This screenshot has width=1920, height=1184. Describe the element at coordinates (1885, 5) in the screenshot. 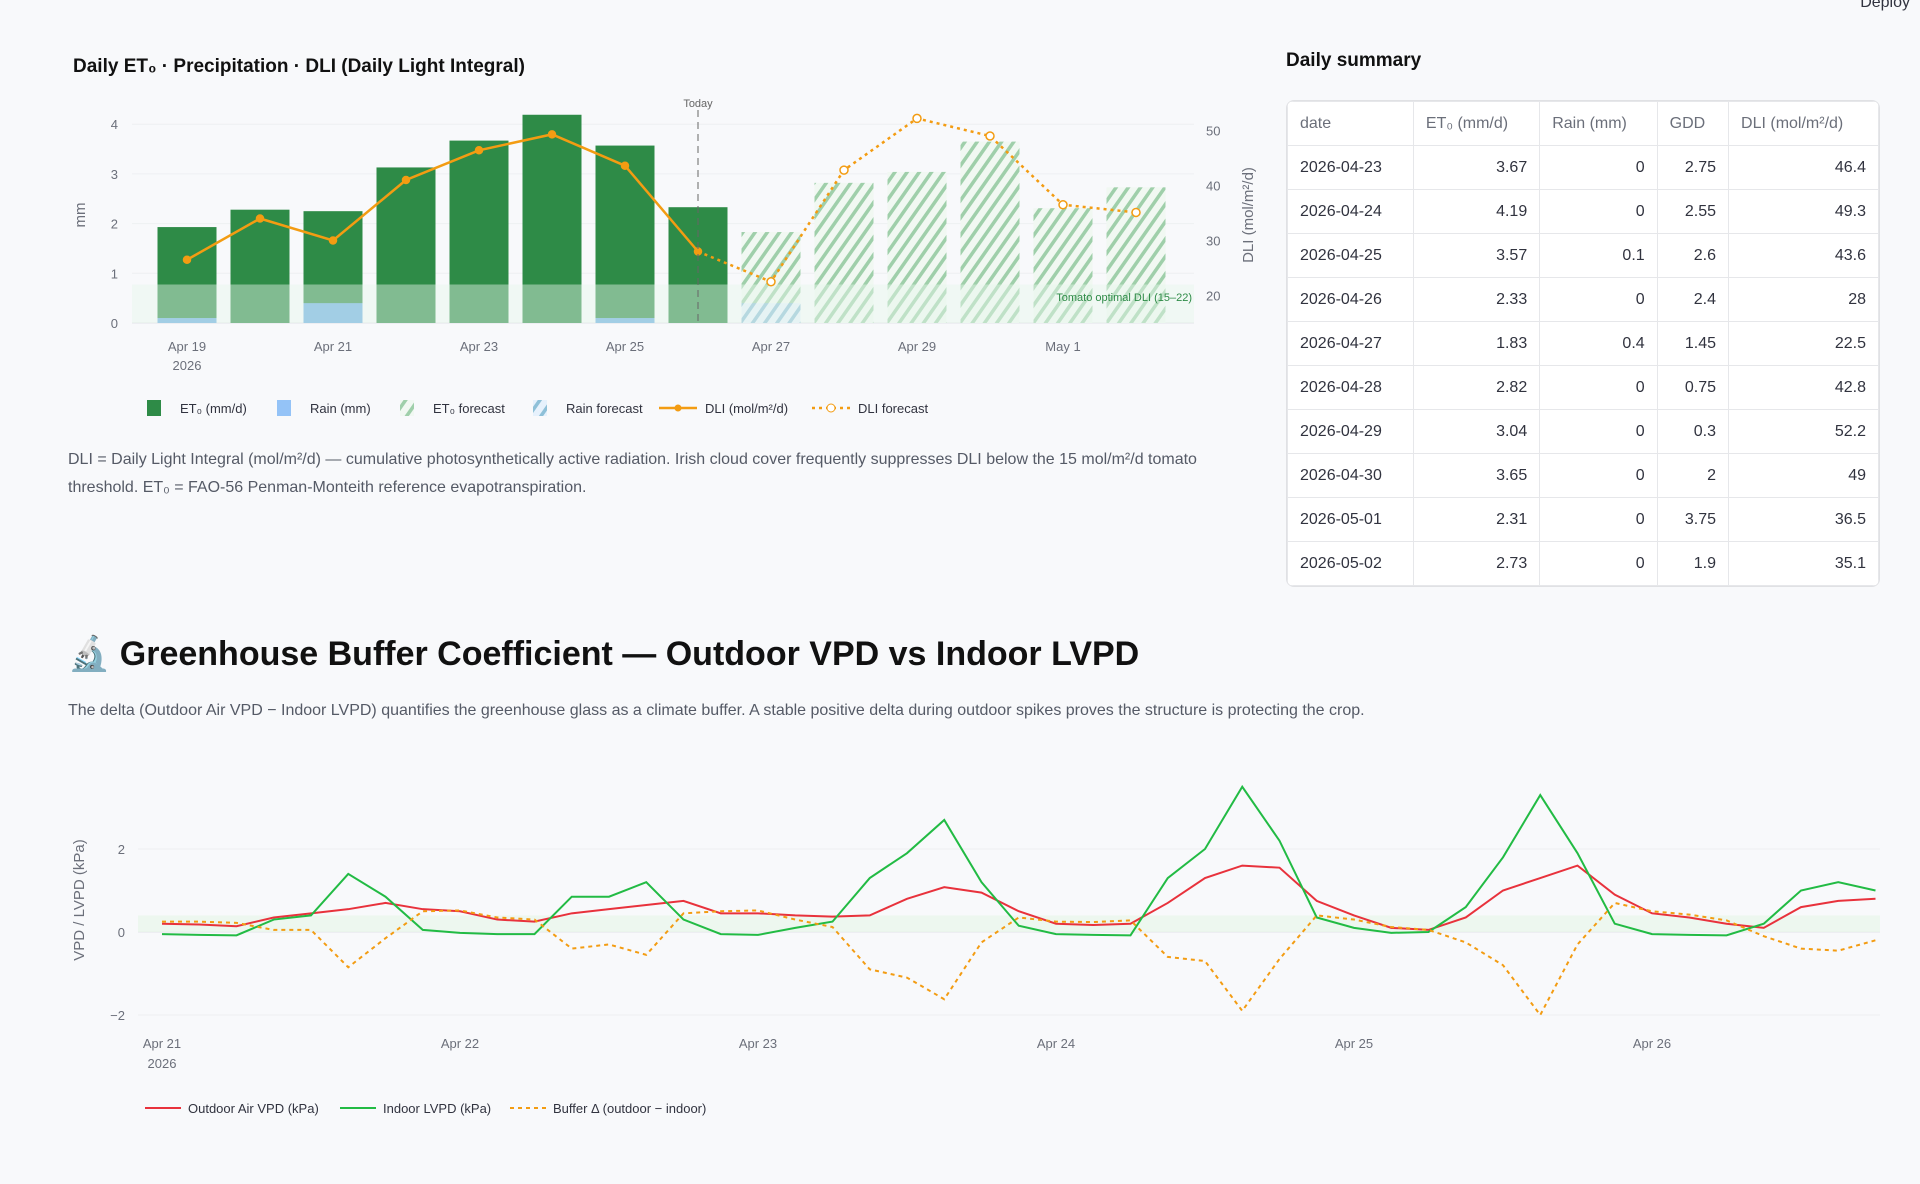

I see `deploy-button: Deploy` at that location.